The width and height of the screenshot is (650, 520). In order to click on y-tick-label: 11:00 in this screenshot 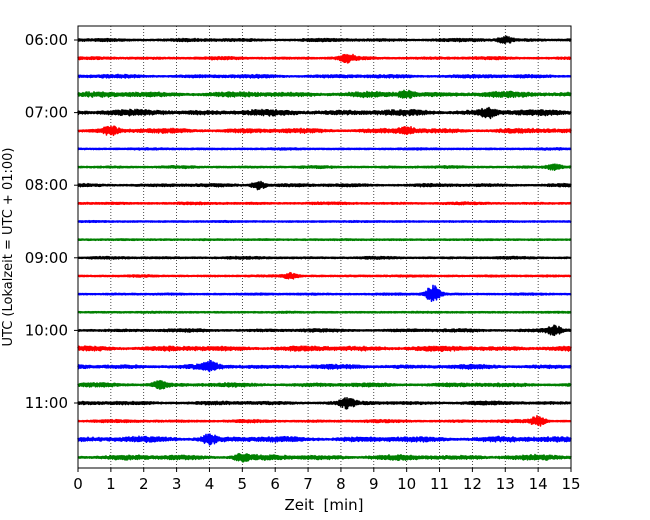, I will do `click(46, 403)`.